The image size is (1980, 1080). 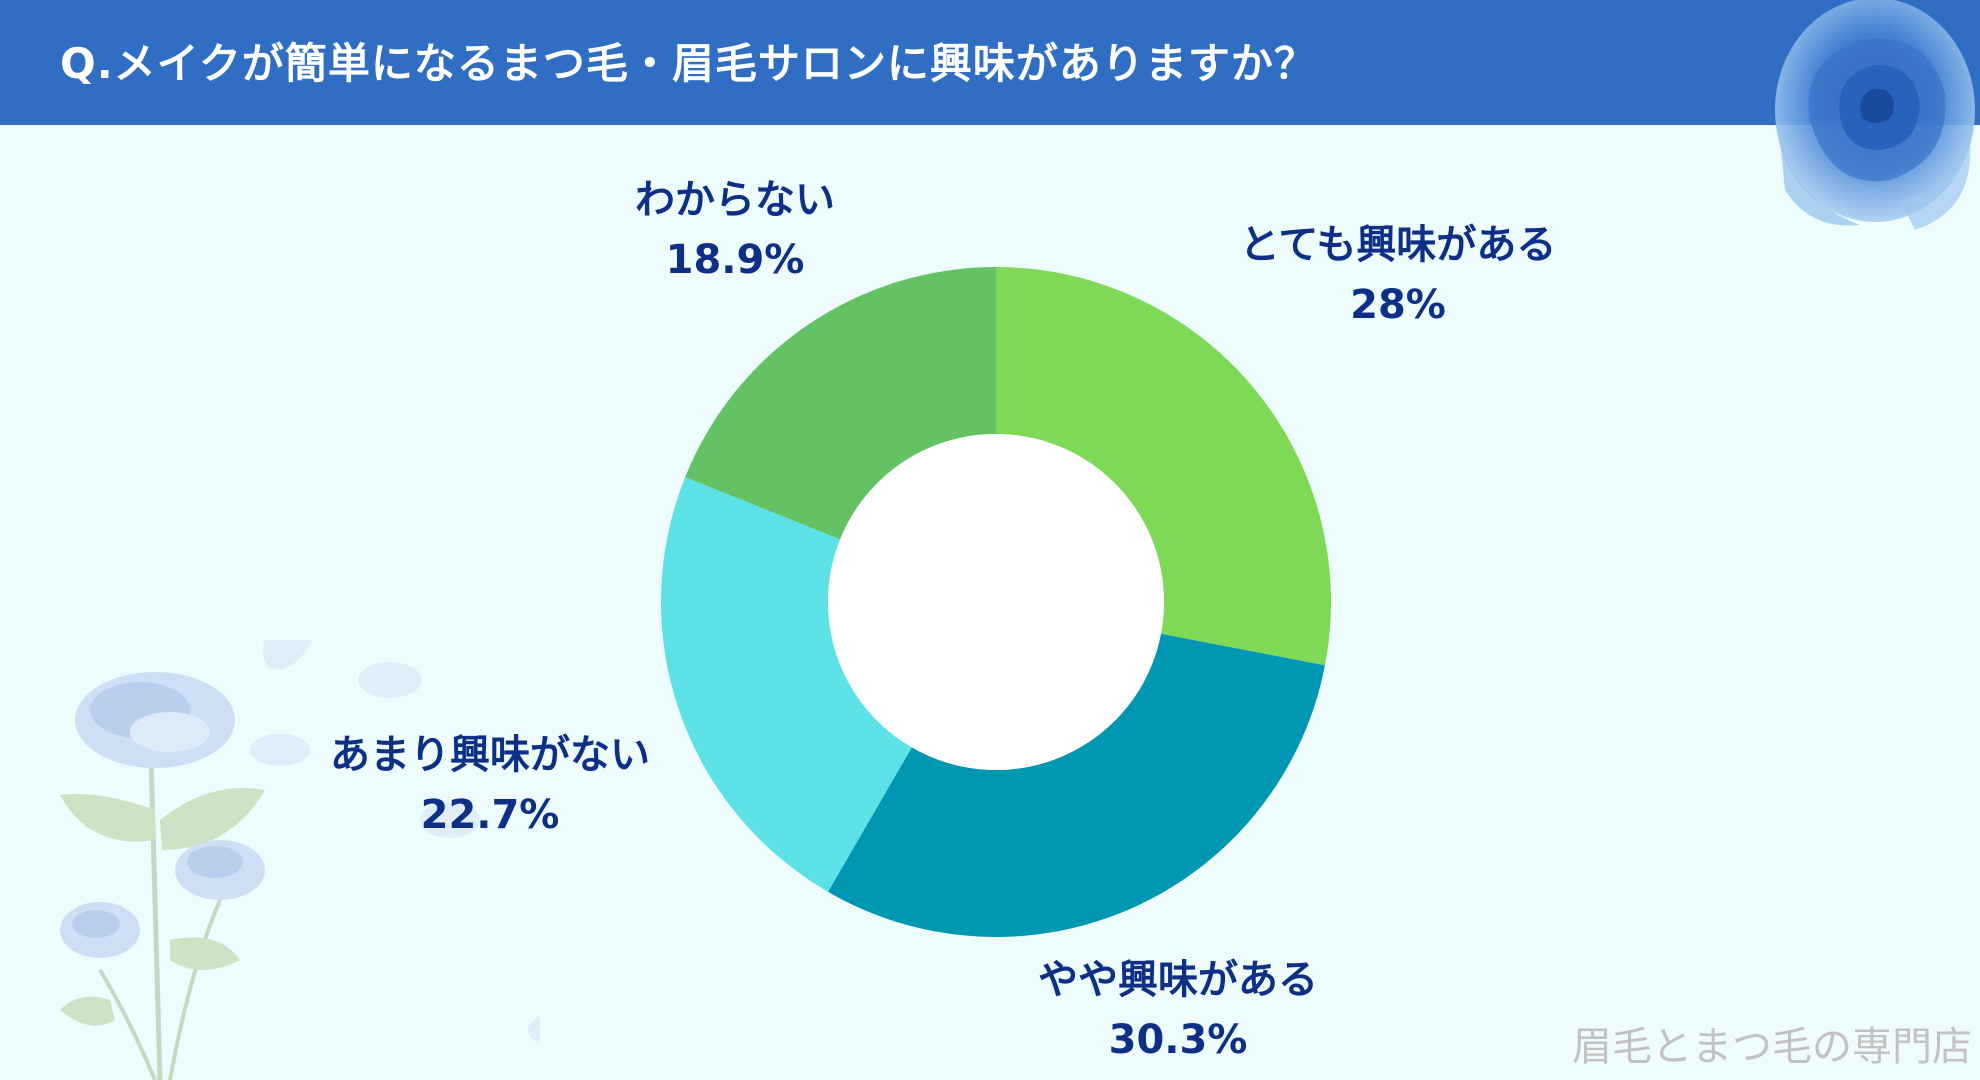 I want to click on slice-label-very-interested: とても興味がある 28%, so click(x=1398, y=275).